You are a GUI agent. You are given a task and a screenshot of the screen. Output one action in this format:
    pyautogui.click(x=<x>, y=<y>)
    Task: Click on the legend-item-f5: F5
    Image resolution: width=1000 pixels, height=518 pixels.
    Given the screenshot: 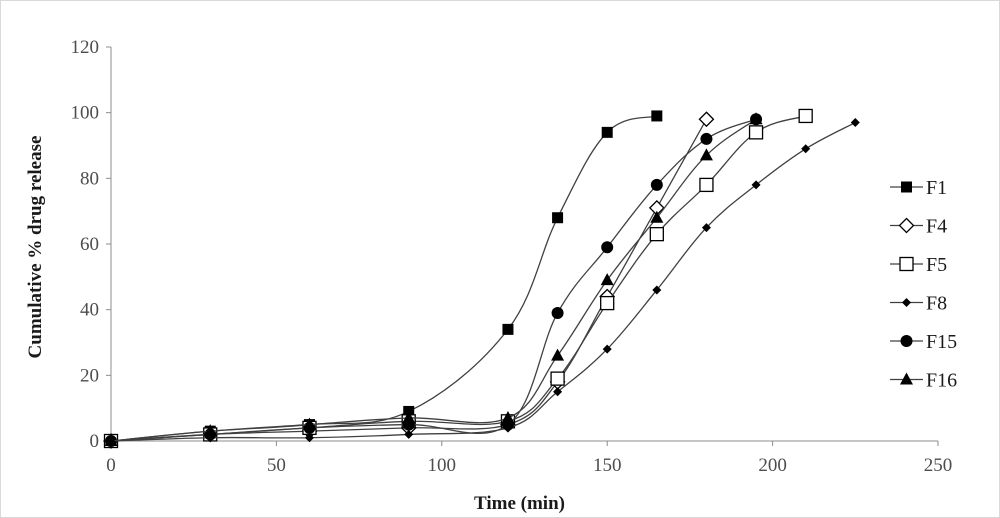 What is the action you would take?
    pyautogui.click(x=918, y=265)
    